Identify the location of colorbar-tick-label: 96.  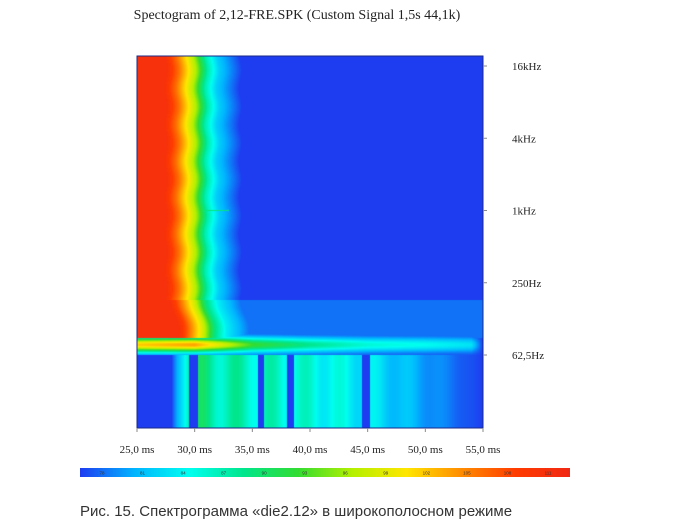
(346, 473).